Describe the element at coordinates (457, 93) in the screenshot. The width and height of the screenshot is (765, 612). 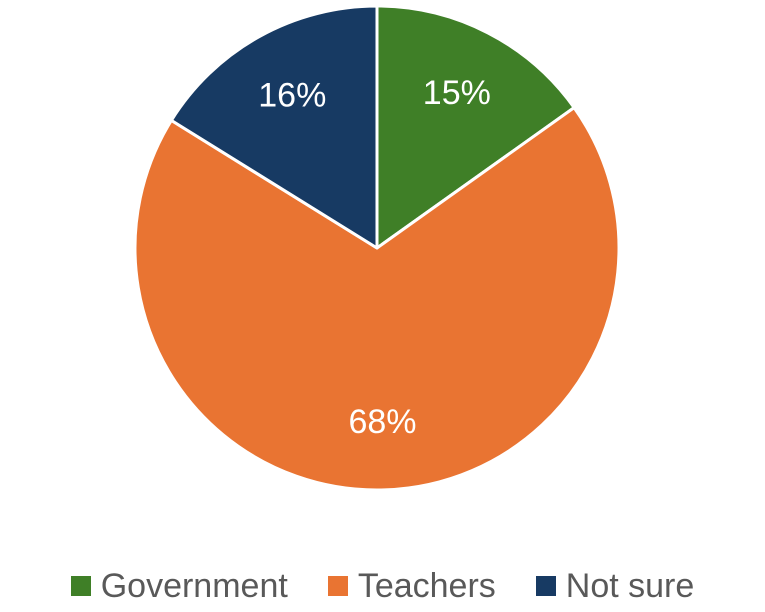
I see `data-label-government: 15%` at that location.